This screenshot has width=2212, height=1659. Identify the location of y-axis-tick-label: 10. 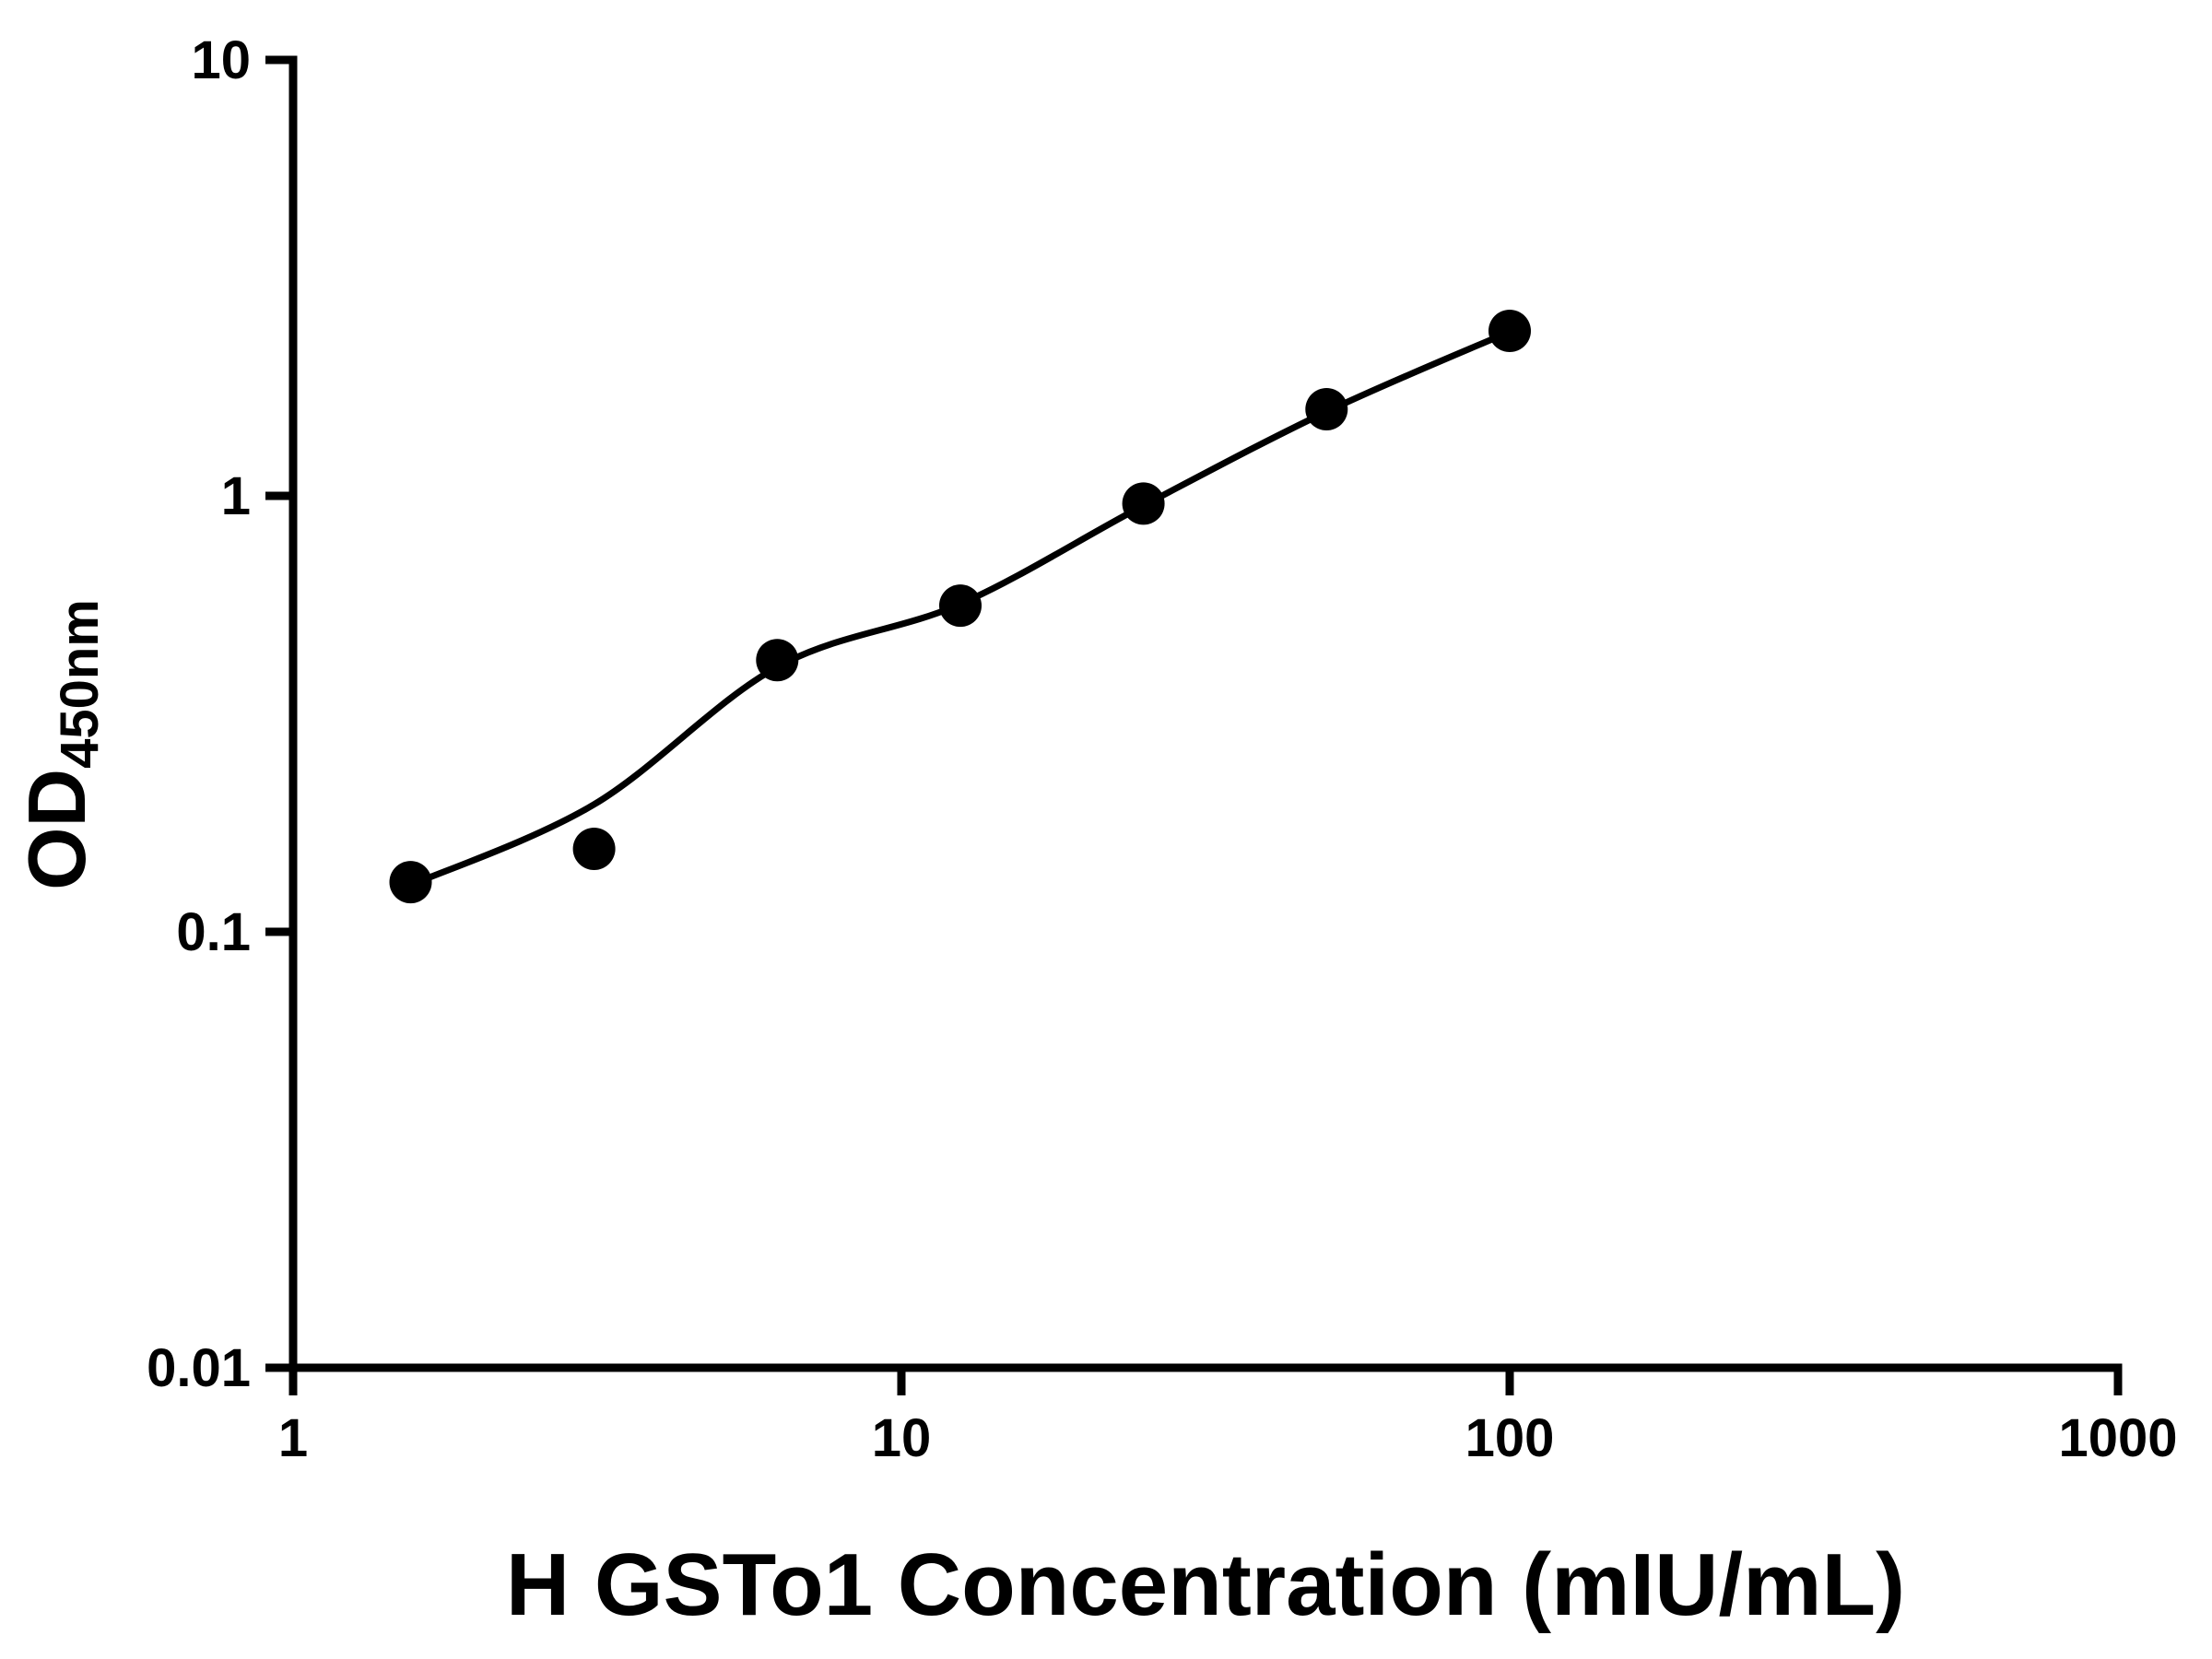
(221, 60).